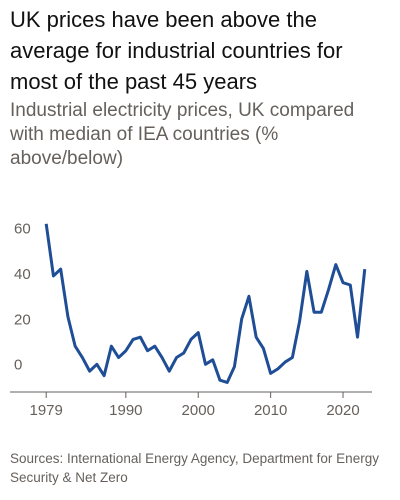 This screenshot has height=500, width=400. I want to click on x-tick-label: 2020, so click(342, 410).